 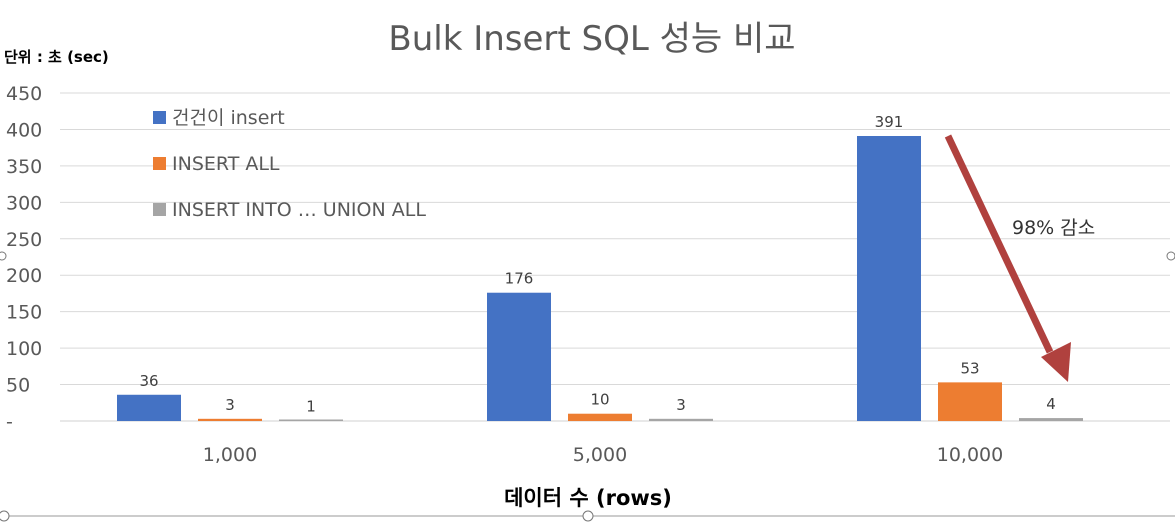 What do you see at coordinates (889, 122) in the screenshot?
I see `data-label: 391` at bounding box center [889, 122].